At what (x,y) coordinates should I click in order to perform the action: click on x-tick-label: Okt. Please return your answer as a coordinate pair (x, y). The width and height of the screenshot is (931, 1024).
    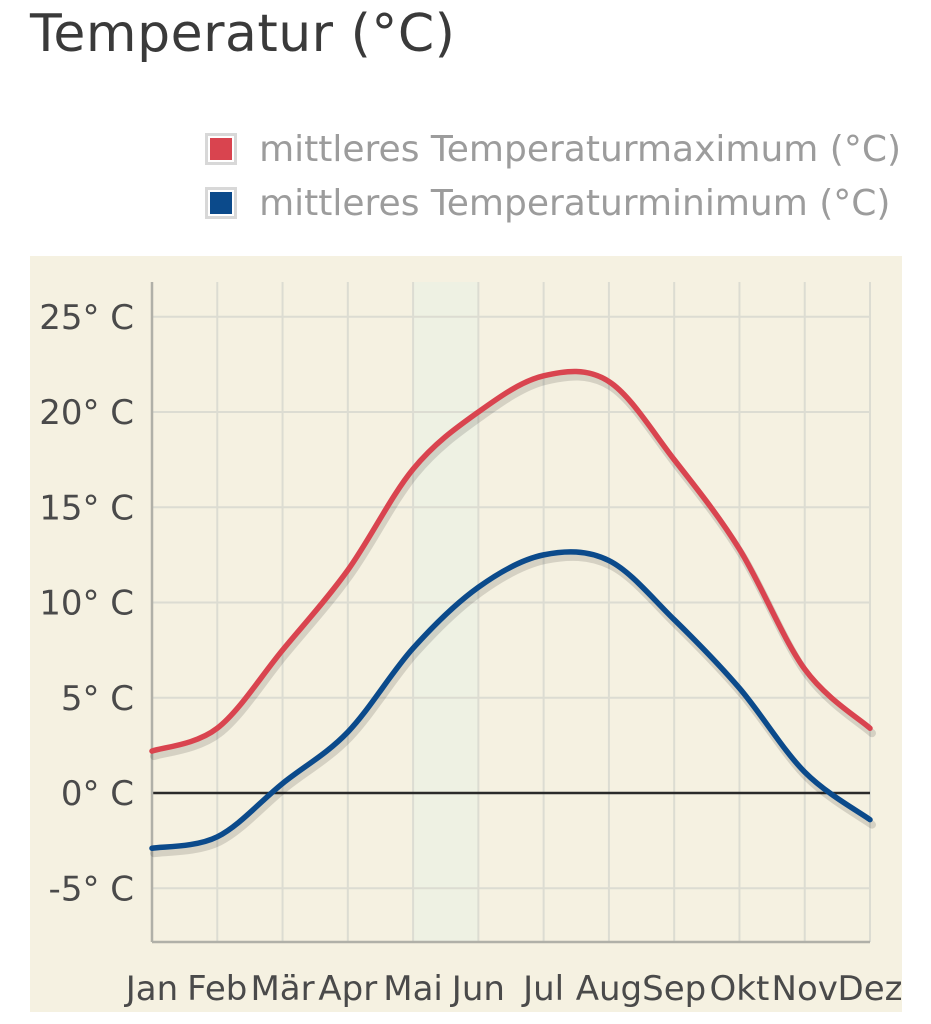
    Looking at the image, I should click on (740, 989).